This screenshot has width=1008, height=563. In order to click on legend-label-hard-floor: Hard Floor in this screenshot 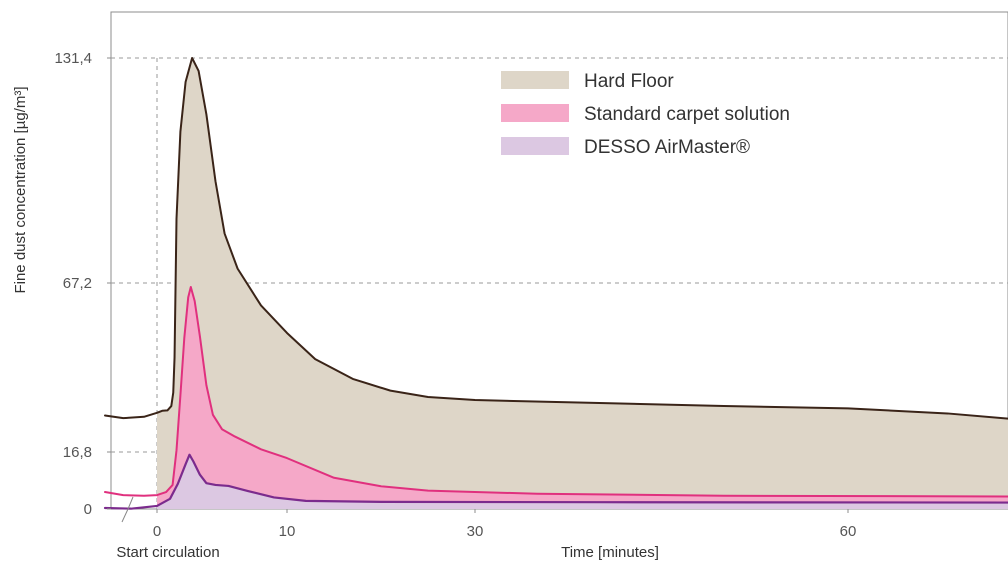, I will do `click(629, 81)`.